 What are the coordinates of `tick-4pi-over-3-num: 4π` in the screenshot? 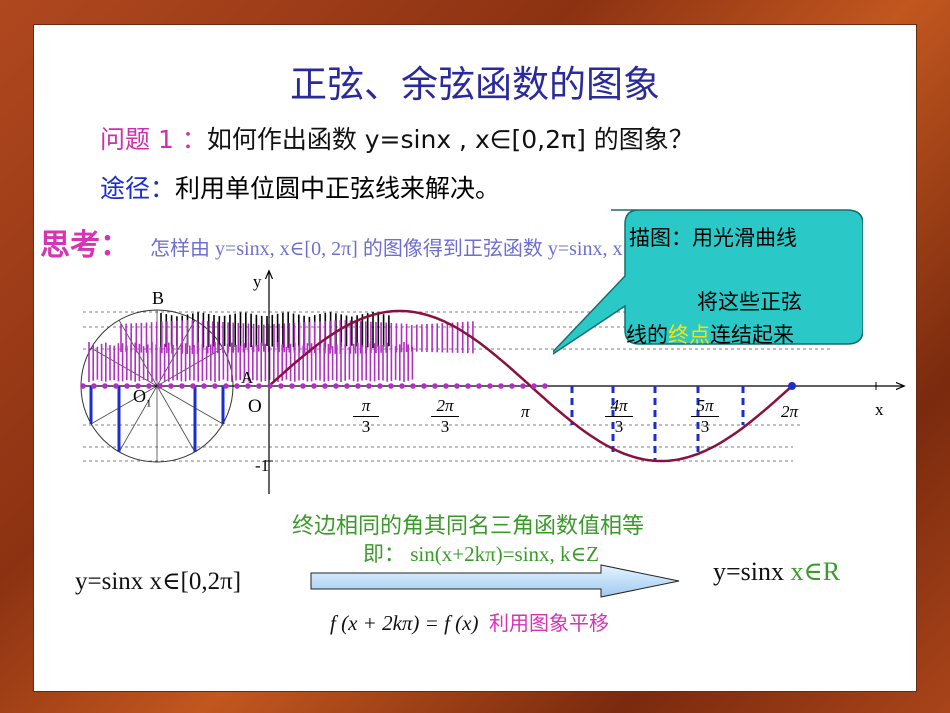 It's located at (619, 405).